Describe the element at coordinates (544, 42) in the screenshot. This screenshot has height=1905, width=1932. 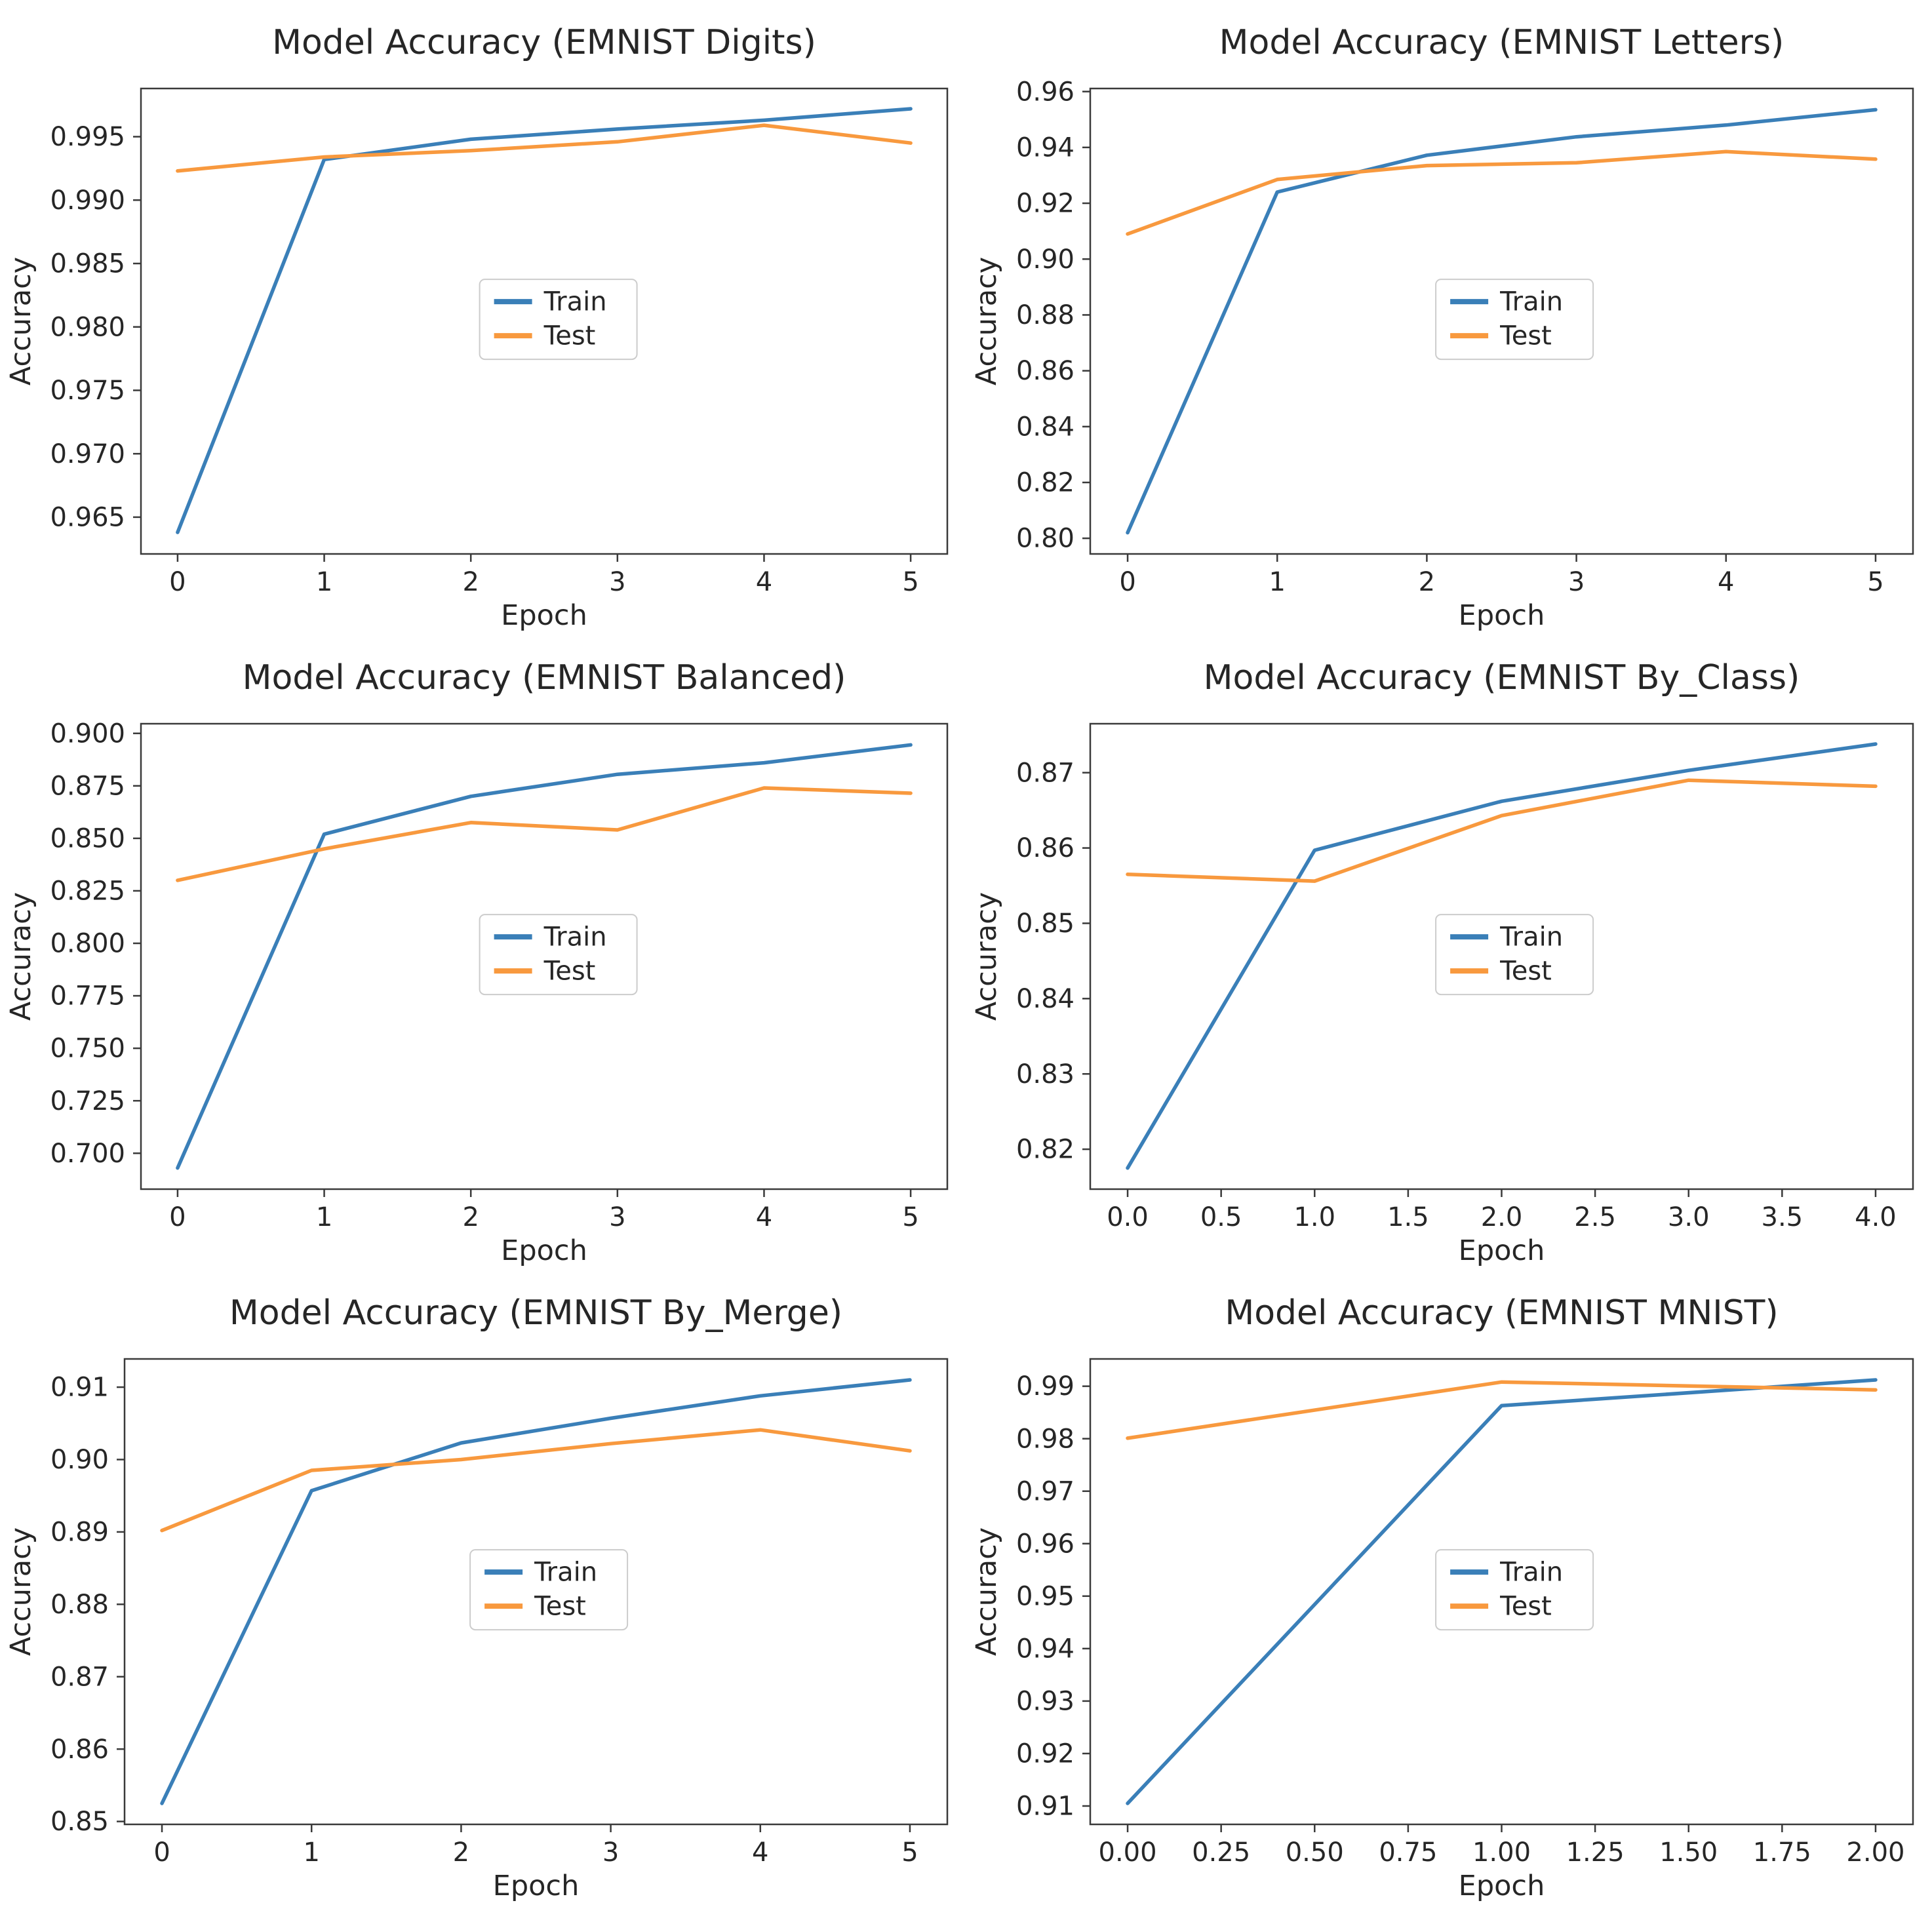
I see `chart-title: Model Accuracy (EMNIST Digits)` at that location.